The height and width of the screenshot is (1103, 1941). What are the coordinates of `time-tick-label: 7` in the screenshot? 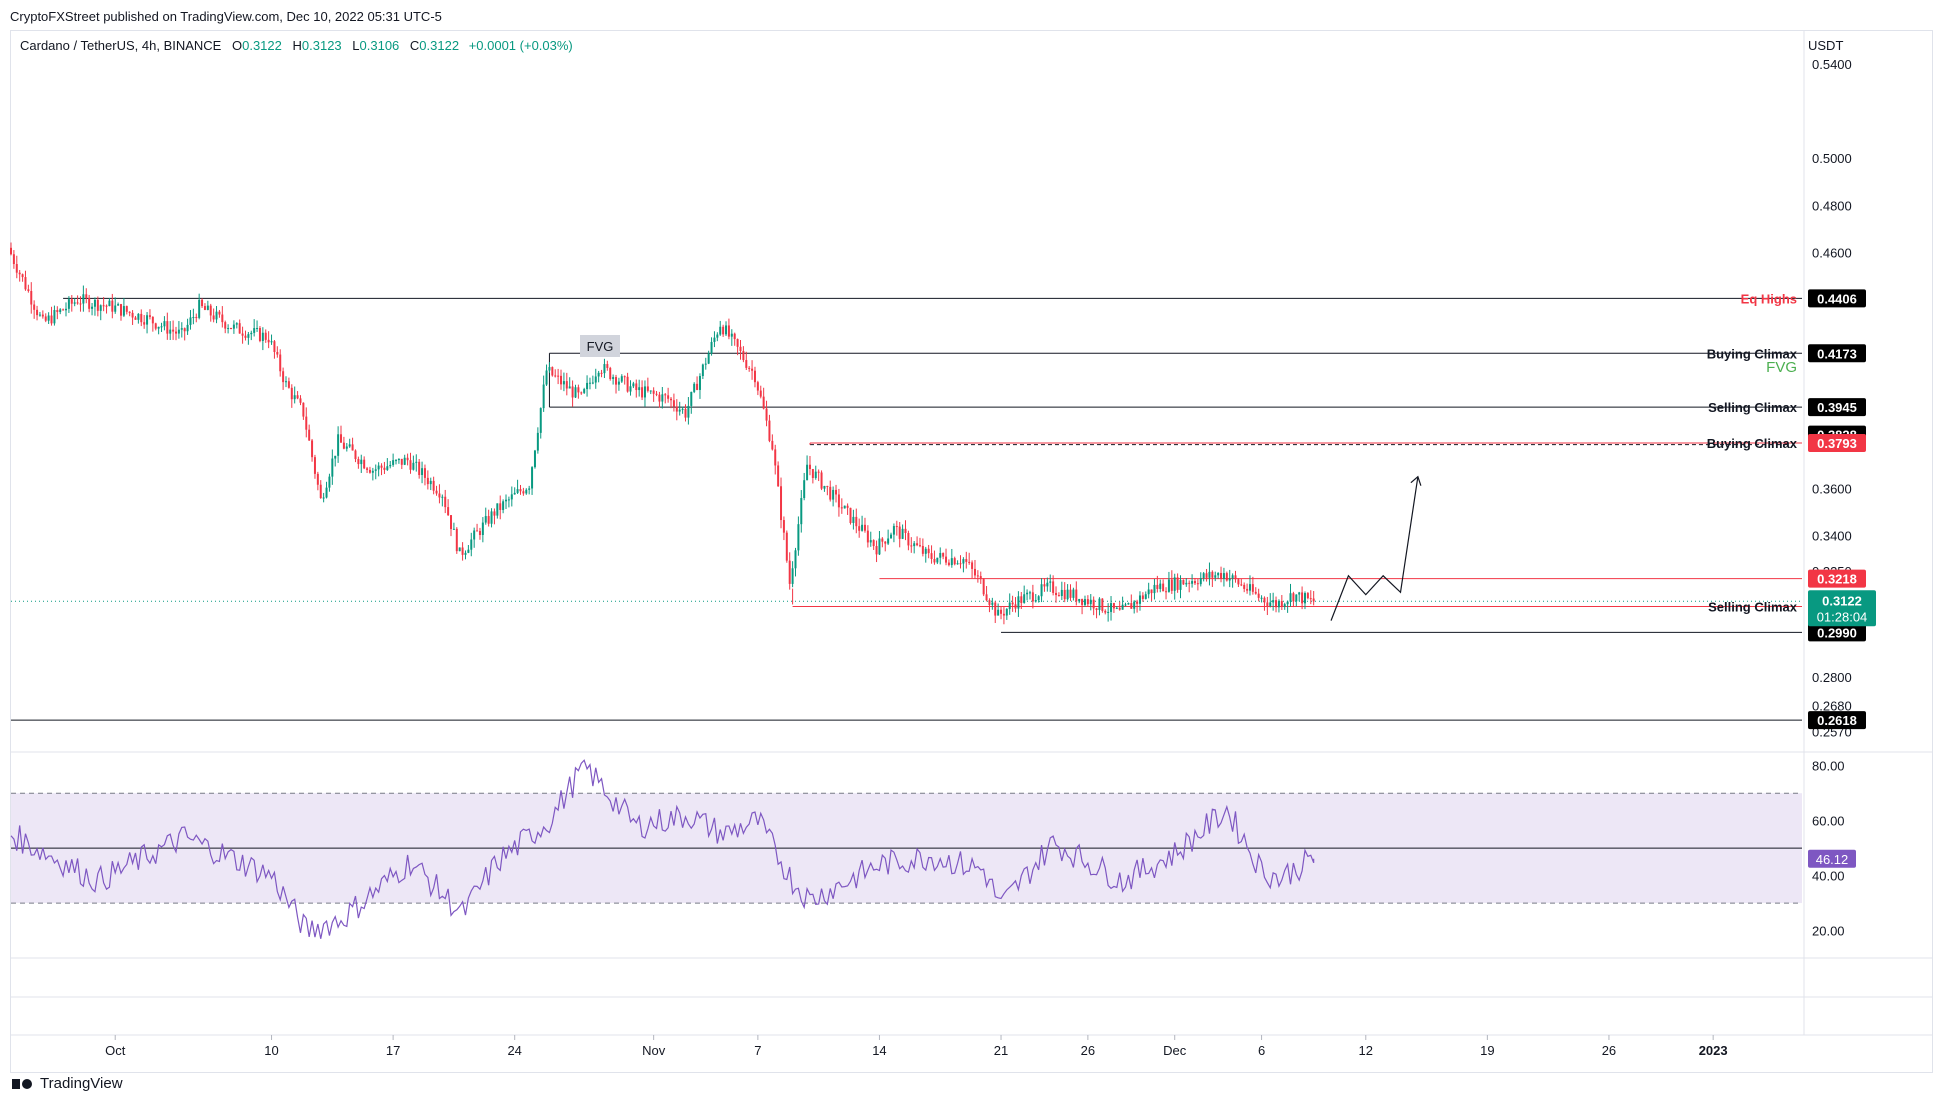 It's located at (757, 1050).